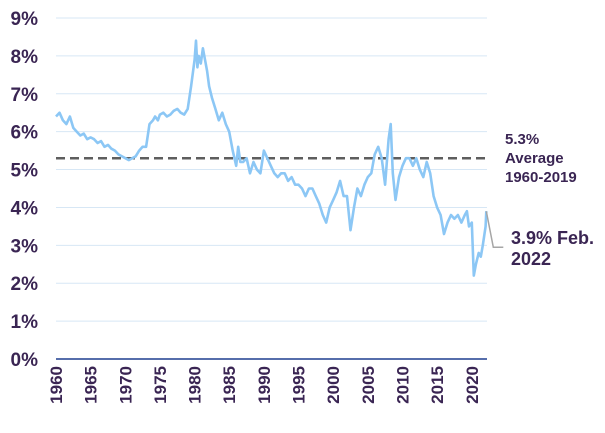 This screenshot has height=433, width=605. I want to click on x-tick-label: 1965, so click(91, 385).